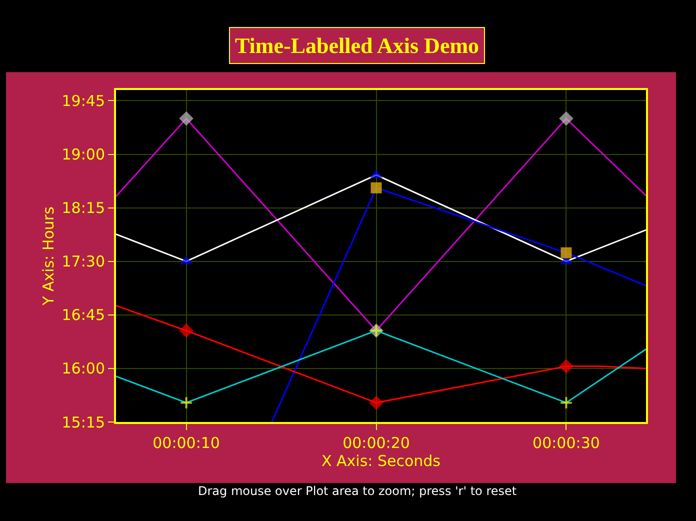 The height and width of the screenshot is (521, 696). I want to click on y-tick-label: 16:00, so click(83, 369).